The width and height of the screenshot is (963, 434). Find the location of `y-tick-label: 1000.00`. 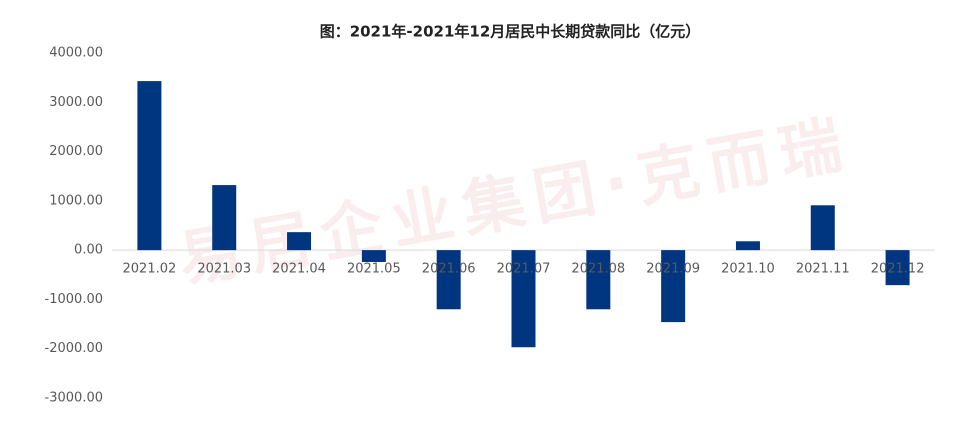

y-tick-label: 1000.00 is located at coordinates (76, 200).